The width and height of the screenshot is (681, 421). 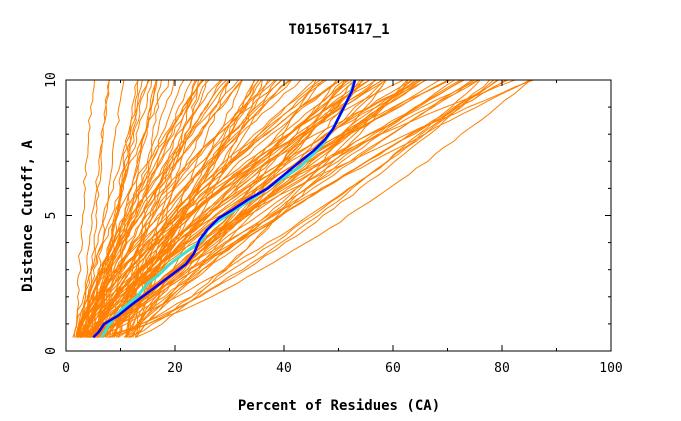 What do you see at coordinates (610, 368) in the screenshot?
I see `x-tick-label: 100` at bounding box center [610, 368].